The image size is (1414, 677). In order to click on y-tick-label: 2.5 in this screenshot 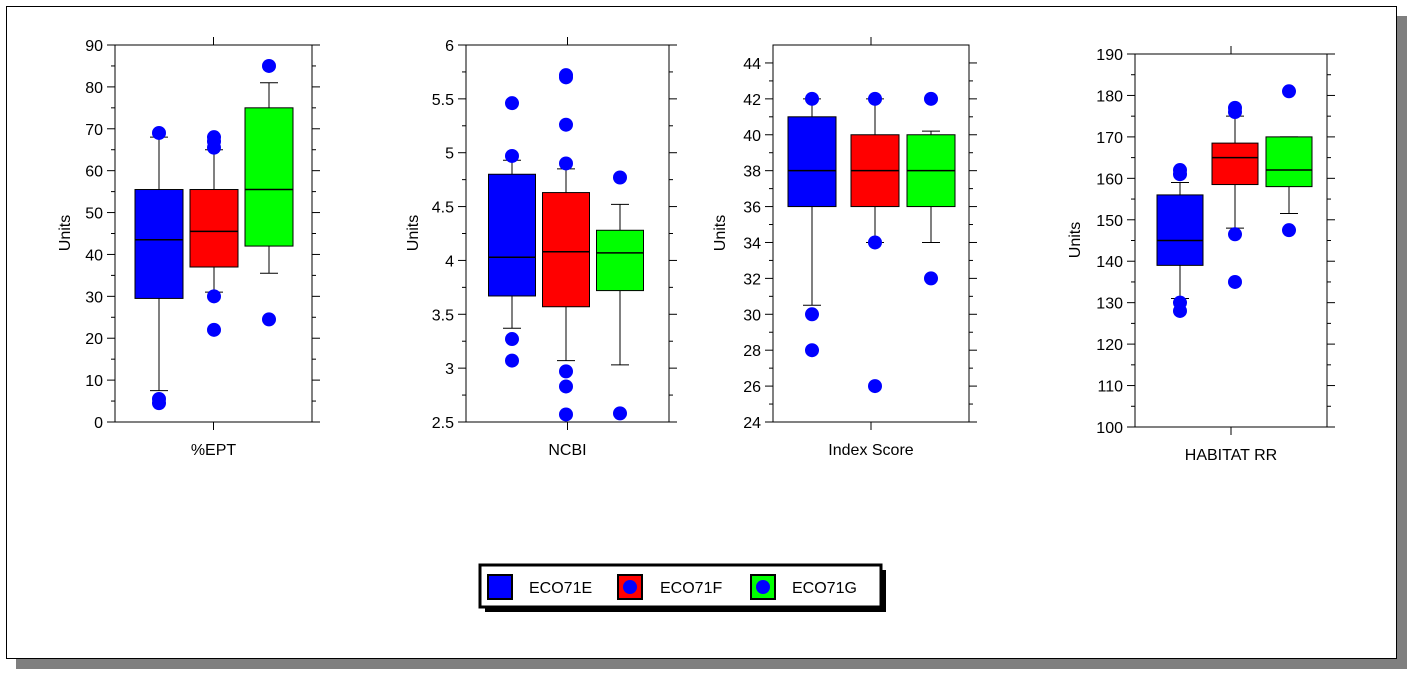, I will do `click(443, 423)`.